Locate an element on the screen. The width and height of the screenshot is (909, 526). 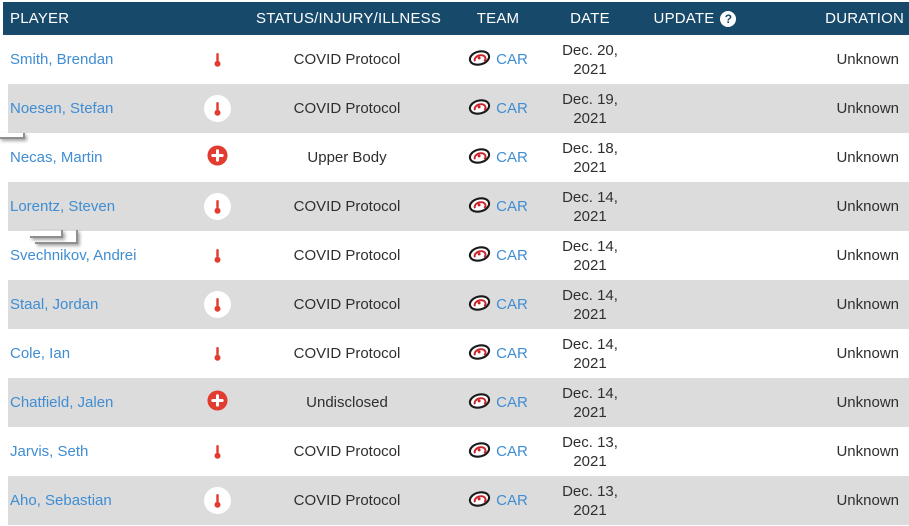
date-line1: Dec. 20, is located at coordinates (590, 50).